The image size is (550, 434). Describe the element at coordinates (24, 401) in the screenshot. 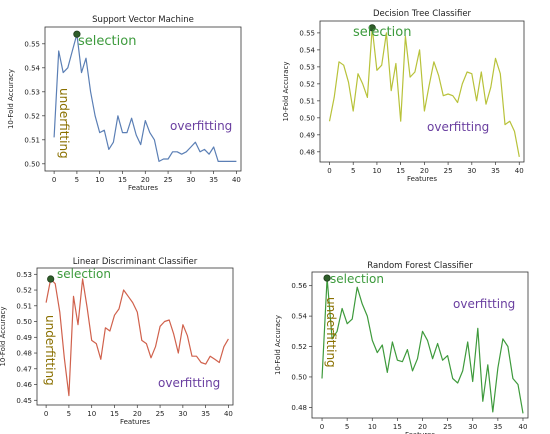

I see `y-tick-label: 0.45` at that location.